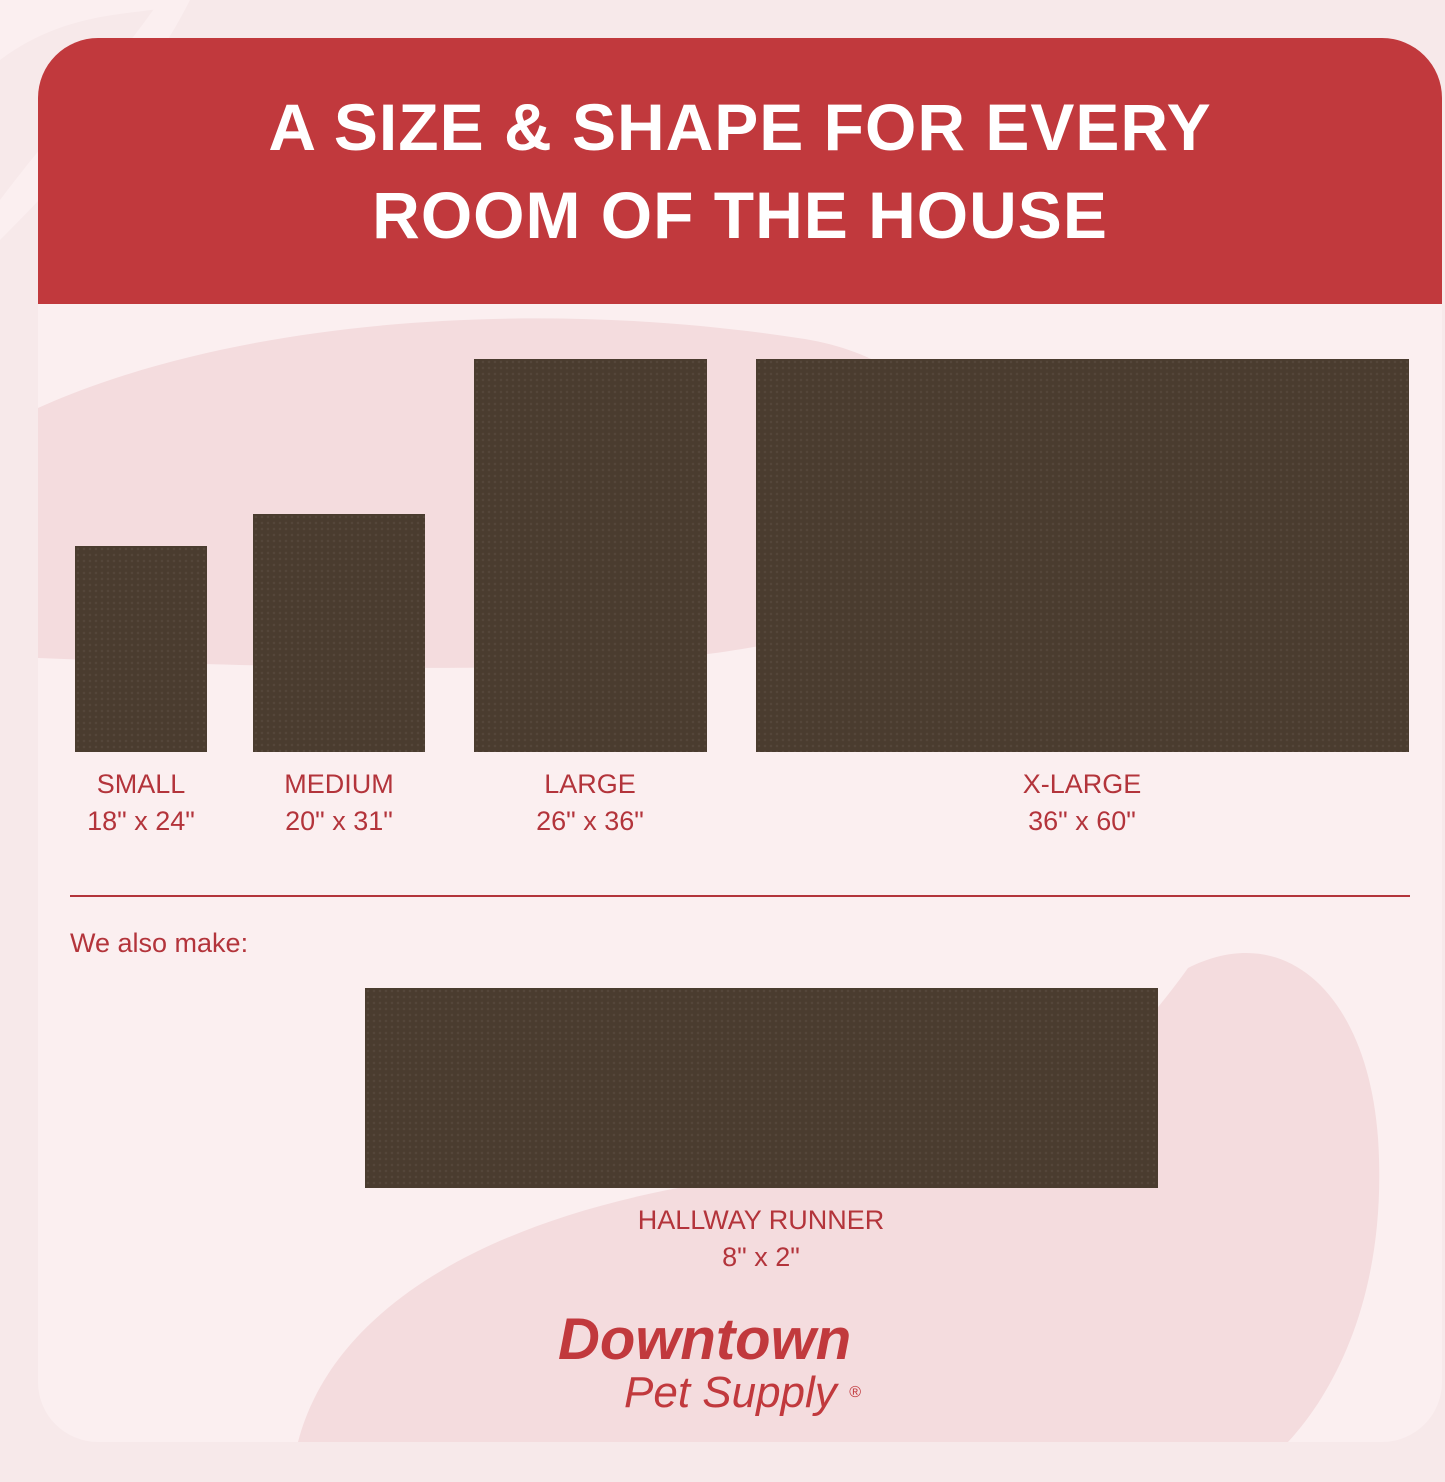 The width and height of the screenshot is (1445, 1482). Describe the element at coordinates (141, 821) in the screenshot. I see `size-dims: 18" x 24"` at that location.